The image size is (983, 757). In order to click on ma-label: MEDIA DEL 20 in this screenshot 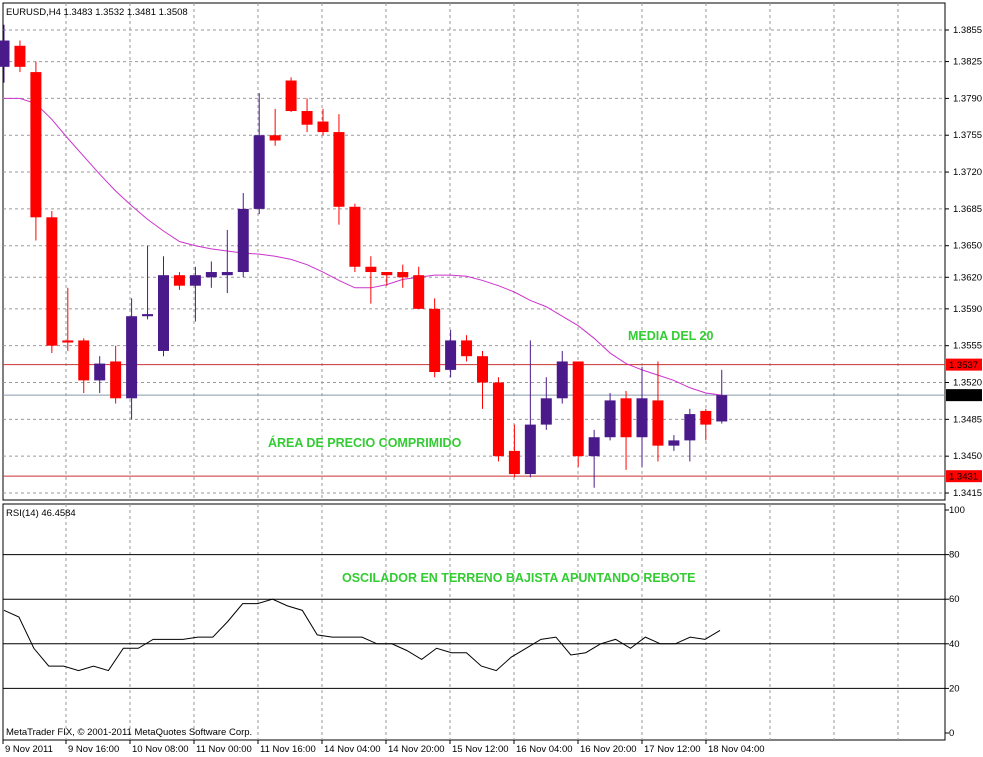, I will do `click(670, 336)`.